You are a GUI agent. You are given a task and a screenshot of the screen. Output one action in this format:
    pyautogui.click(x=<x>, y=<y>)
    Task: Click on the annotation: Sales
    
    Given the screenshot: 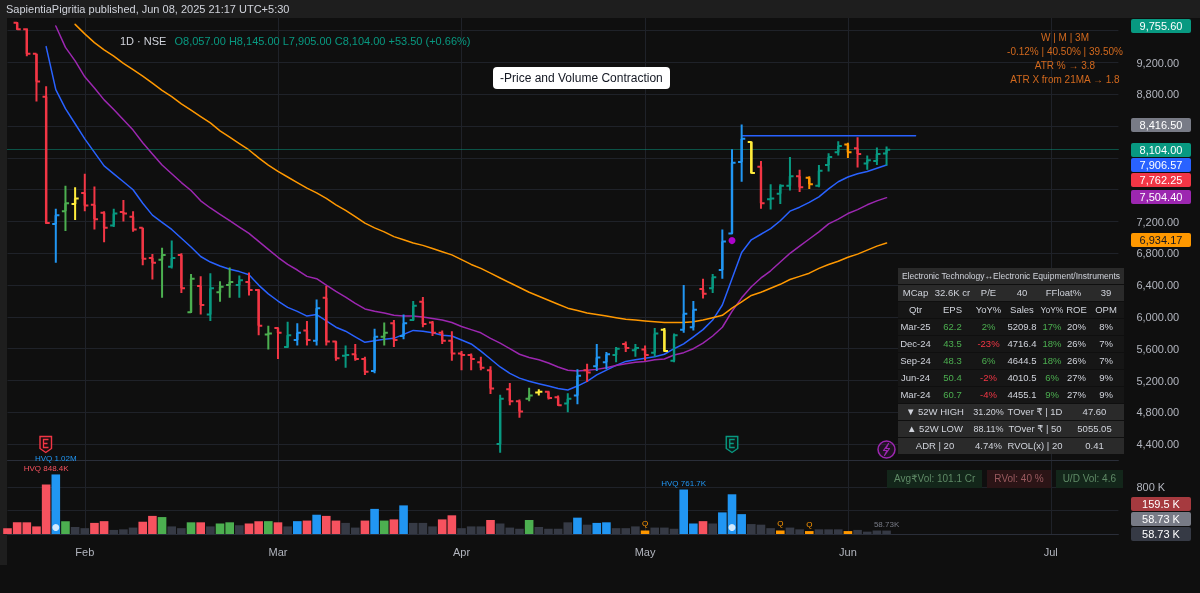 What is the action you would take?
    pyautogui.click(x=1022, y=310)
    